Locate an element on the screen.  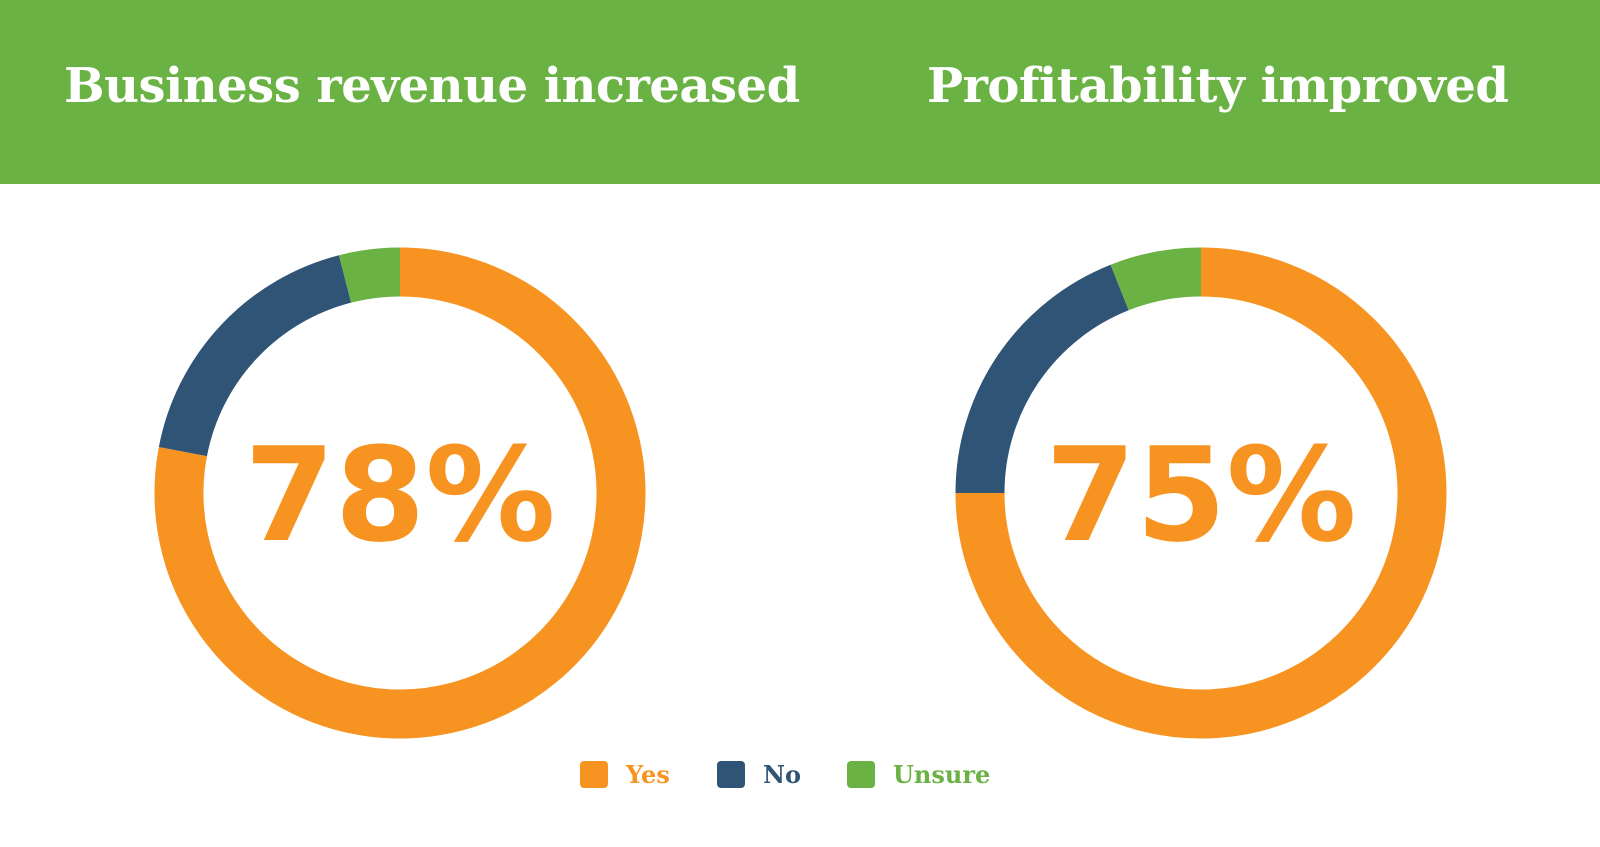
legend-label-yes: Yes is located at coordinates (648, 774).